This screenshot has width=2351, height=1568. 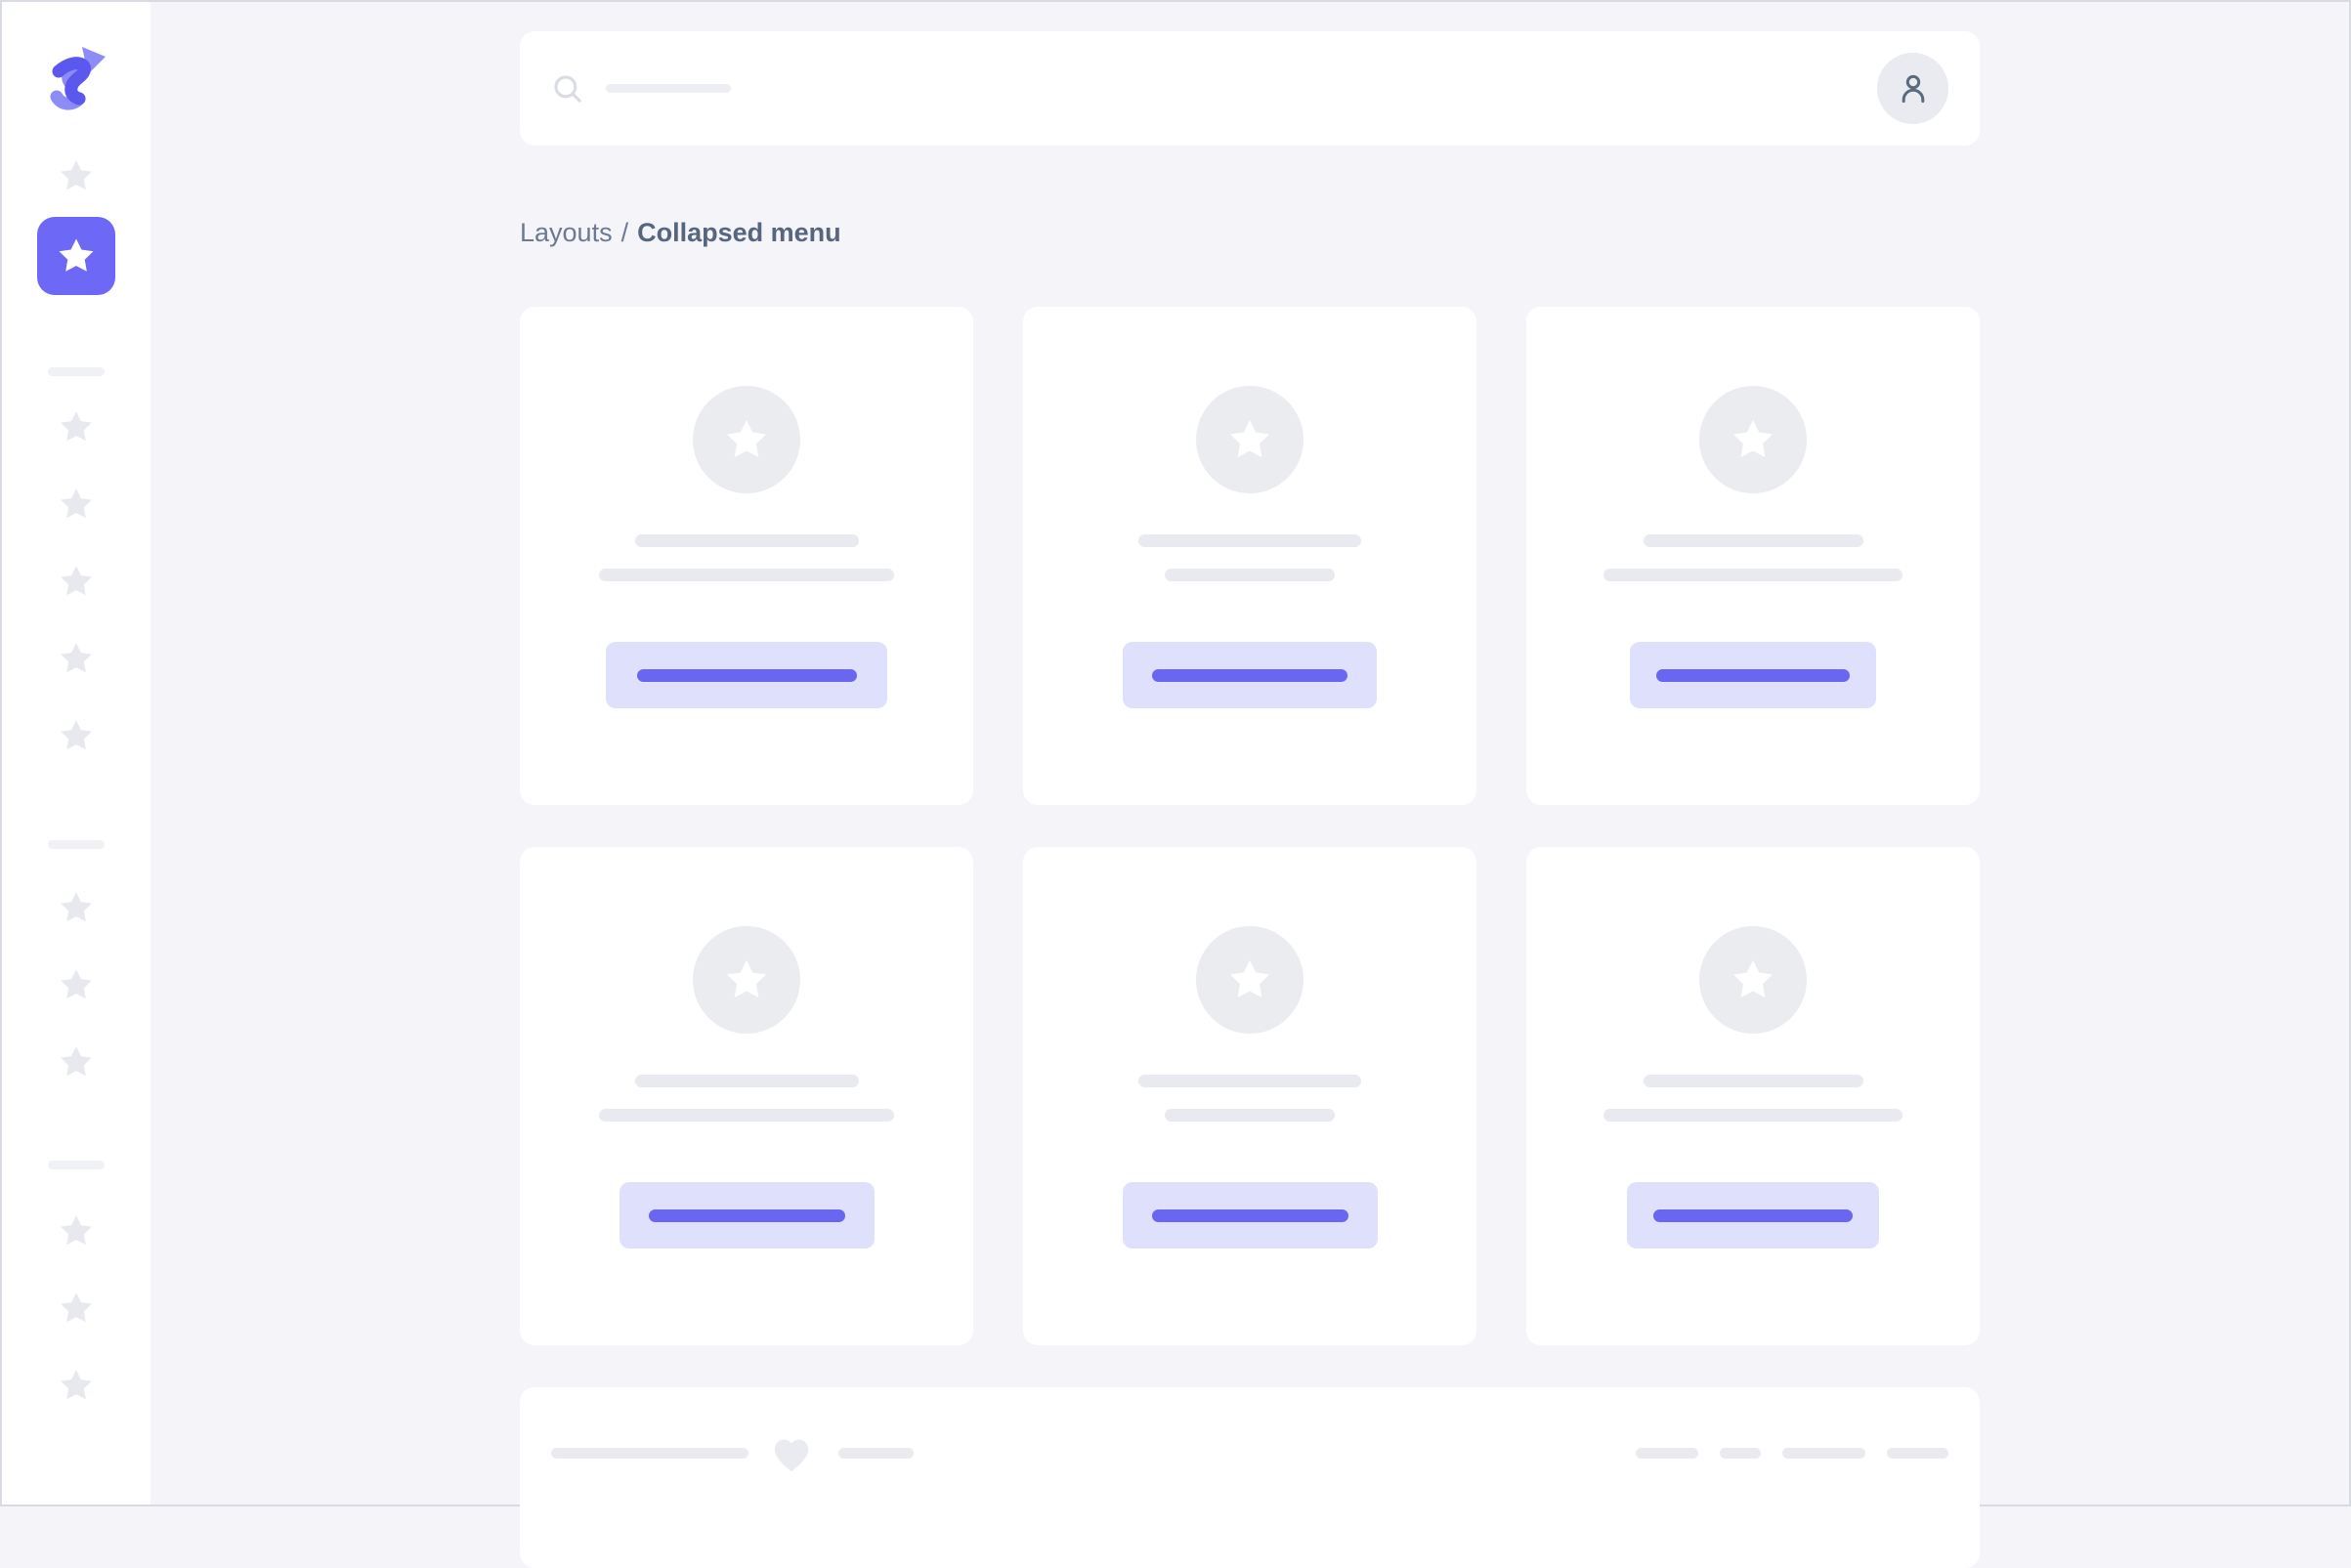 What do you see at coordinates (567, 89) in the screenshot?
I see `search-icon` at bounding box center [567, 89].